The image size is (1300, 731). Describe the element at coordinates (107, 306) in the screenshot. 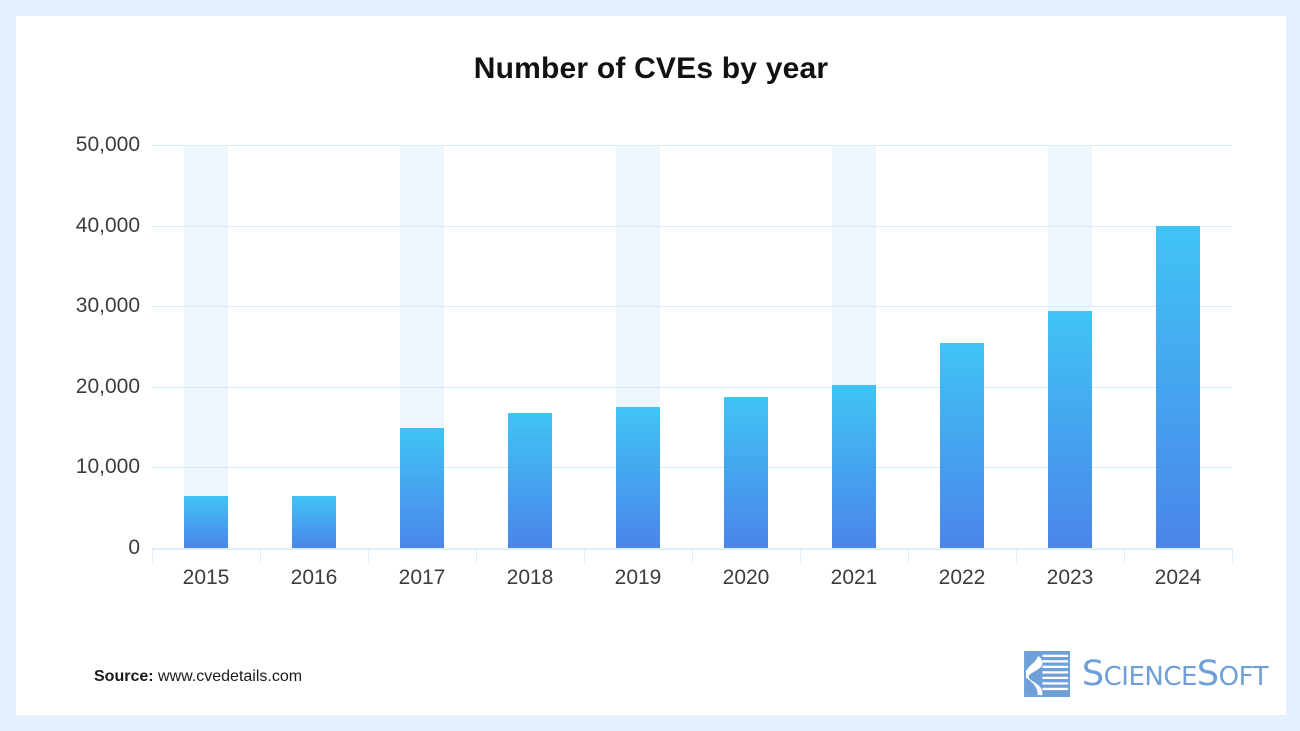

I see `y-axis-tick-label: 30,000` at that location.